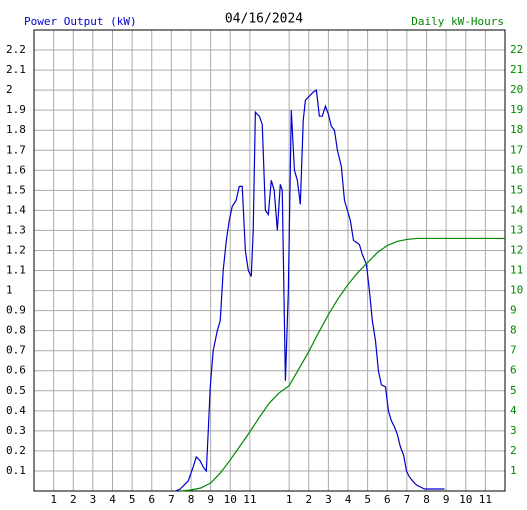 The width and height of the screenshot is (527, 510). What do you see at coordinates (516, 49) in the screenshot?
I see `y2-tick-label: 22` at bounding box center [516, 49].